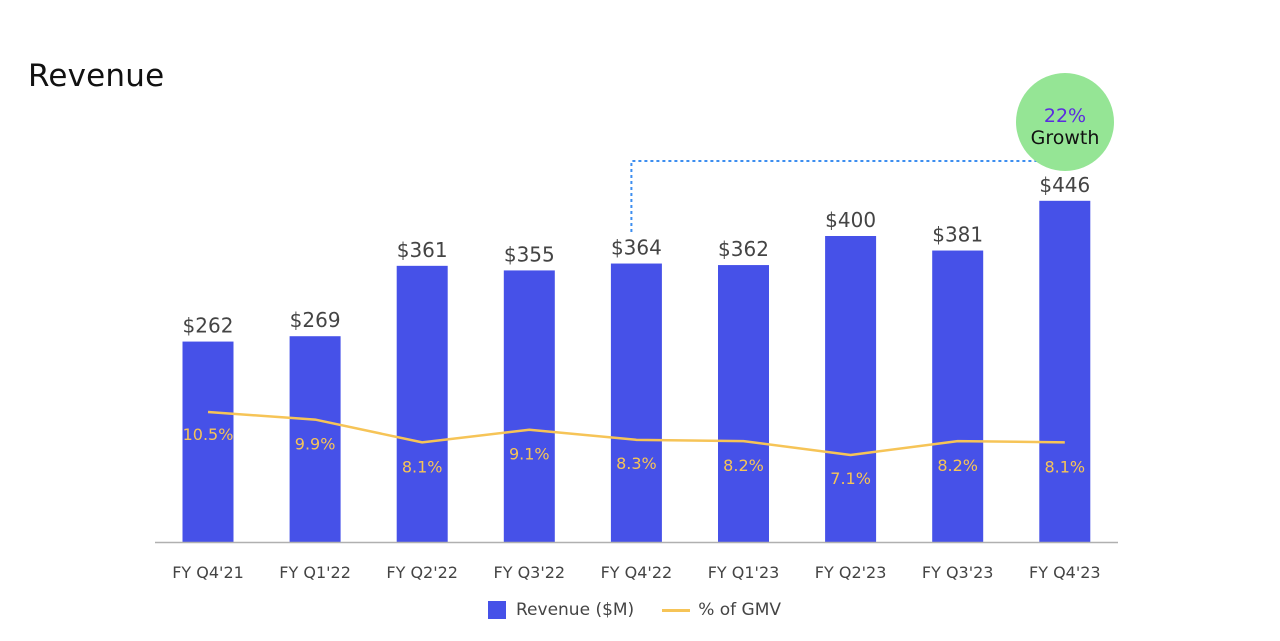  What do you see at coordinates (208, 326) in the screenshot?
I see `bar-value-label: $262` at bounding box center [208, 326].